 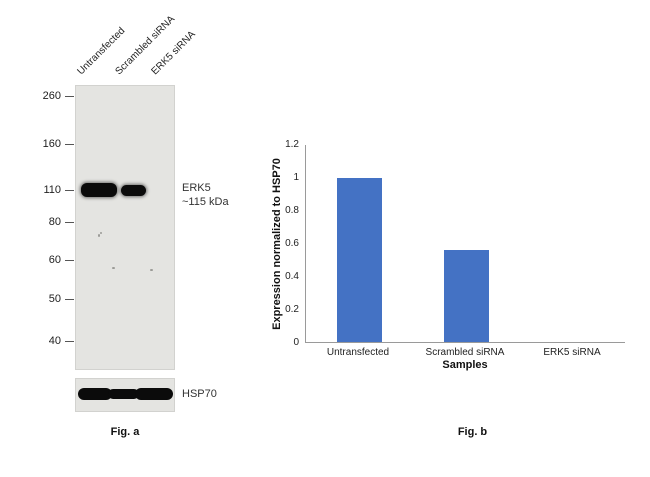 What do you see at coordinates (125, 227) in the screenshot?
I see `blot-membrane` at bounding box center [125, 227].